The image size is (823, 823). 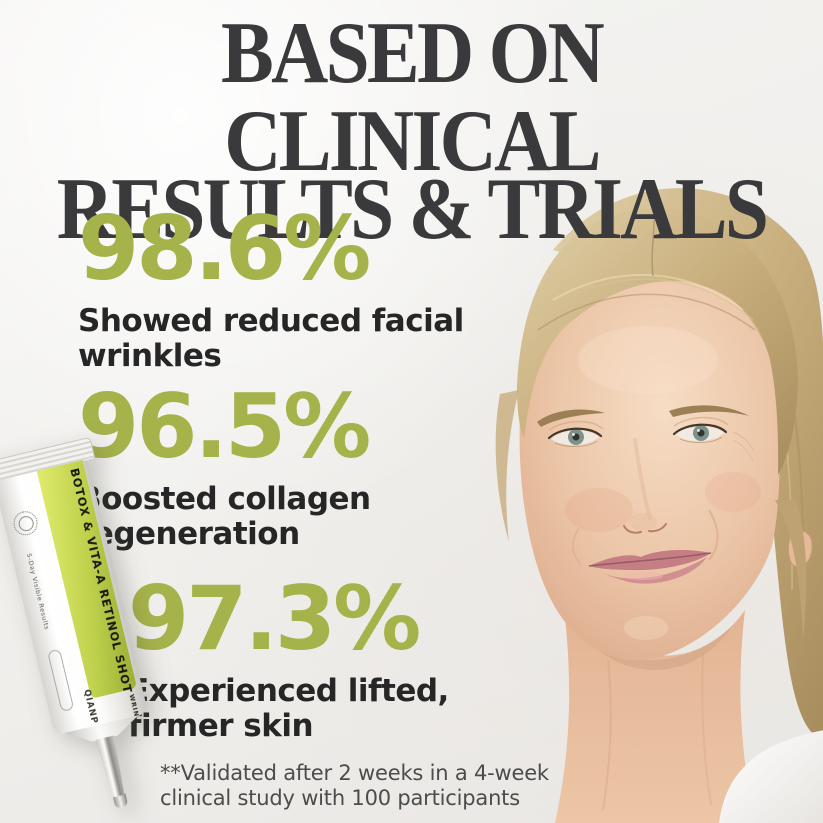 I want to click on stat-label: Showed reduced facial wrinkles, so click(x=271, y=338).